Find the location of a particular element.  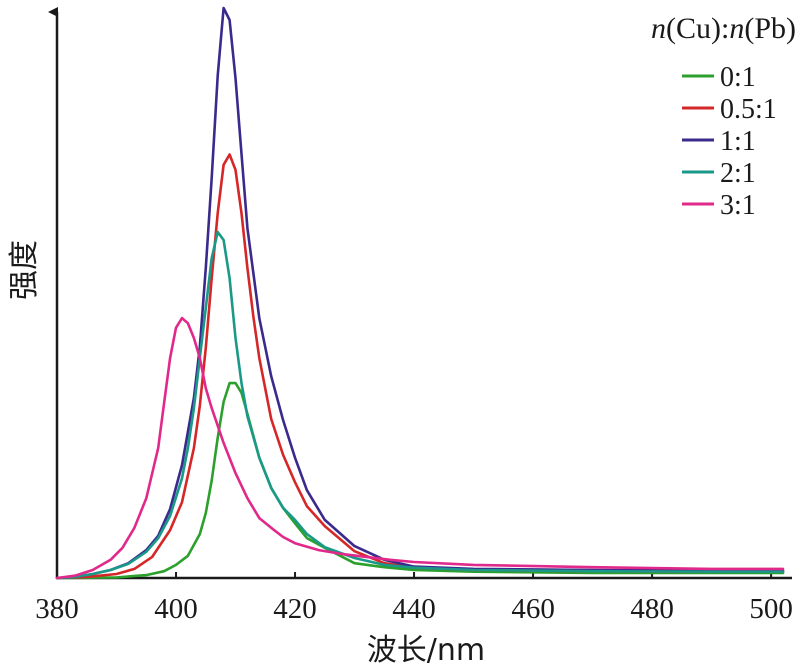

x-tick-label: 440 is located at coordinates (414, 609).